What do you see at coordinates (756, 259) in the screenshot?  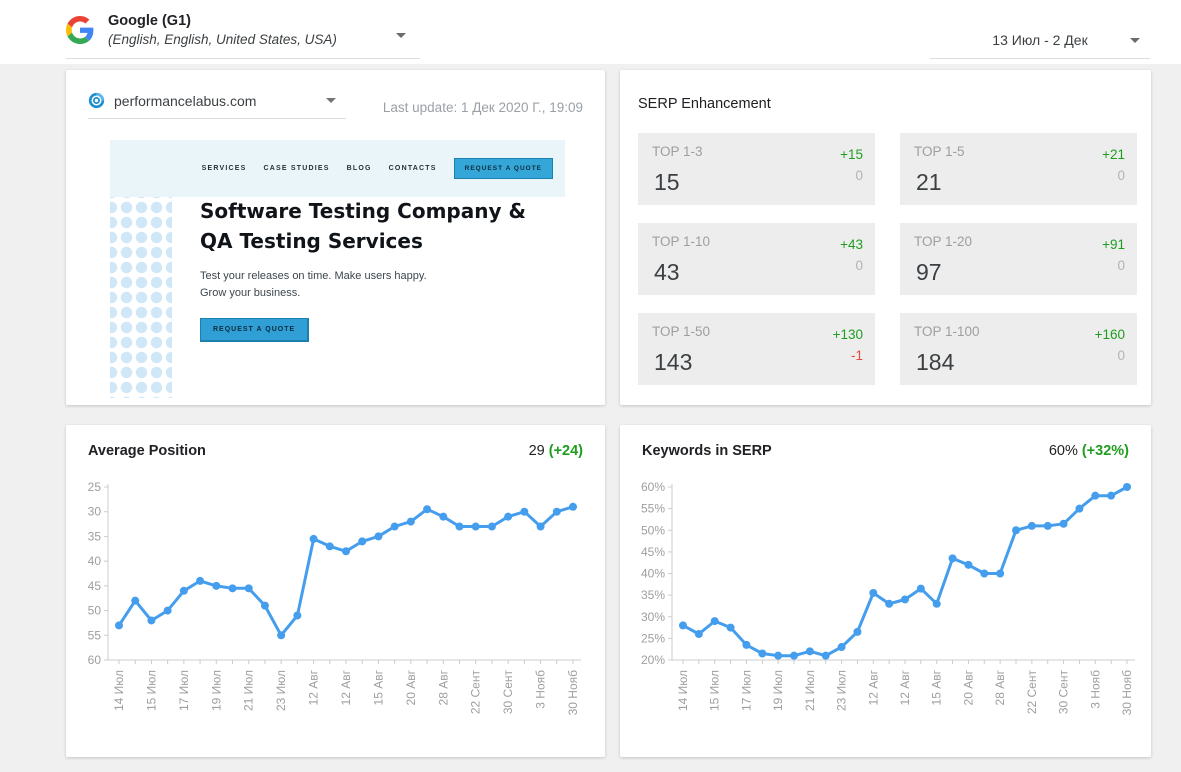 I see `tile-top-1-10: TOP 1-10 43 +43 0` at bounding box center [756, 259].